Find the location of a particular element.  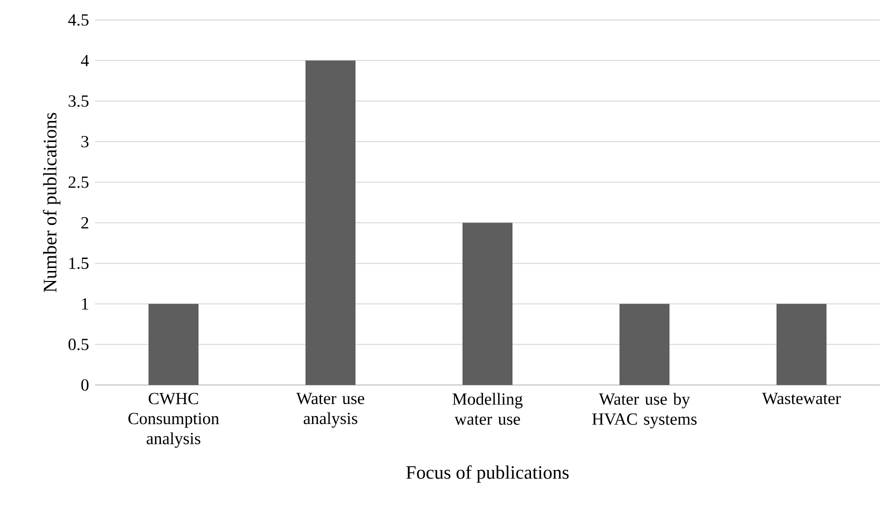

y-tick-label: 2 is located at coordinates (84, 222).